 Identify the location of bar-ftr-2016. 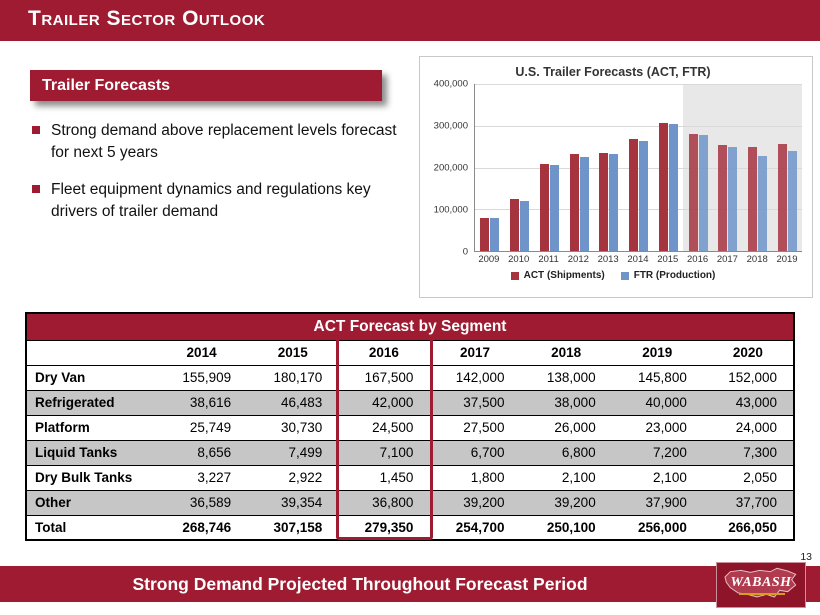
(703, 193).